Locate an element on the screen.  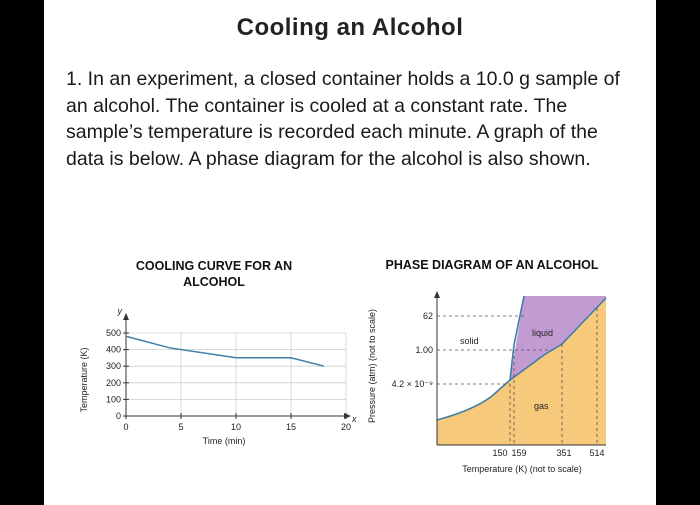
phase-x-tick-159: 159 is located at coordinates (518, 453).